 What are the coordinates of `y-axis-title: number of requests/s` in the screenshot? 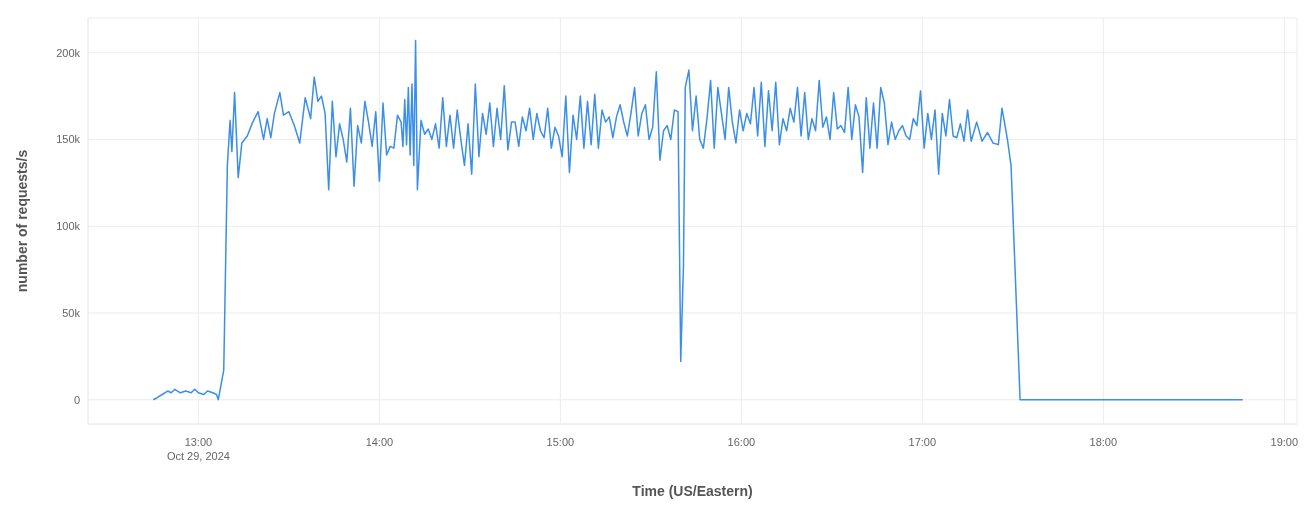 It's located at (21, 221).